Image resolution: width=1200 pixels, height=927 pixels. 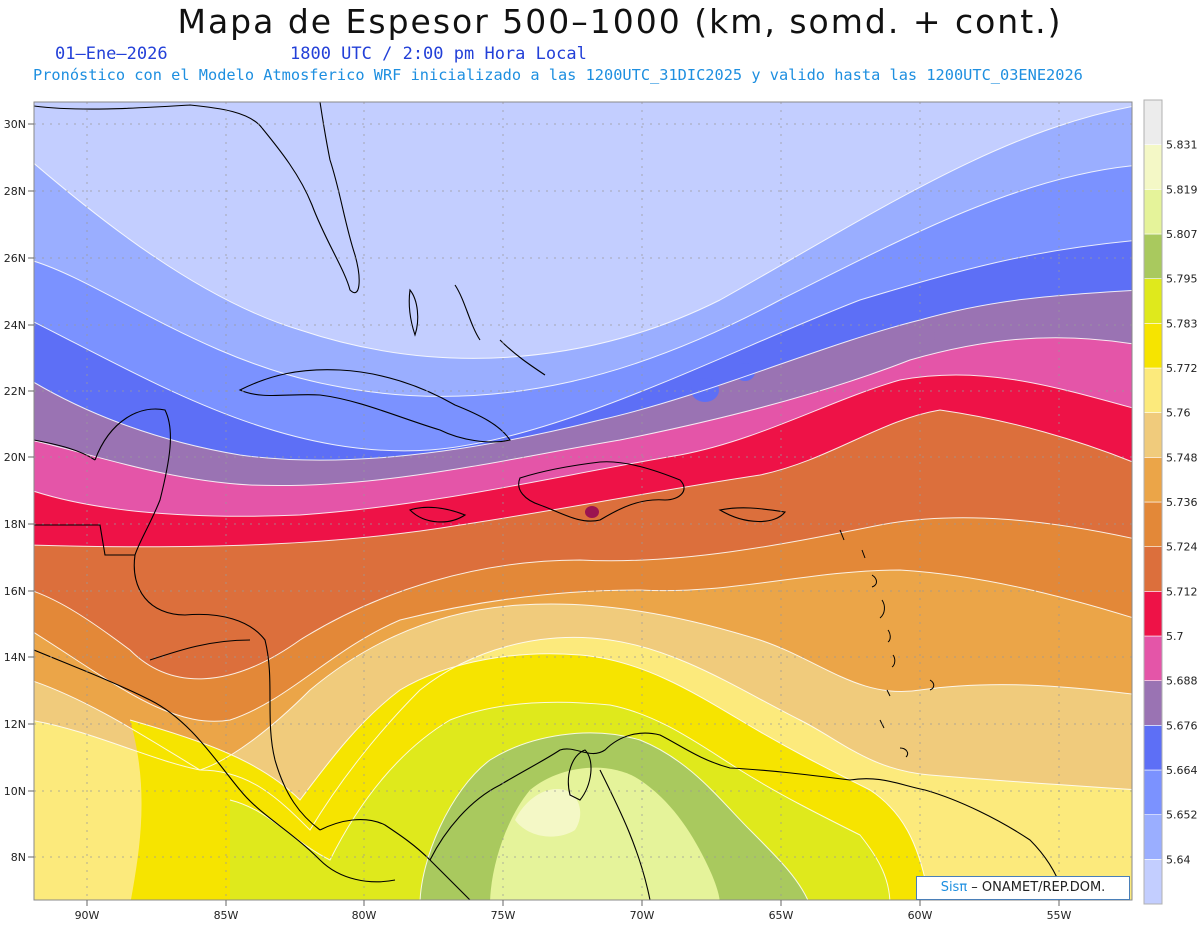 What do you see at coordinates (1175, 636) in the screenshot?
I see `colorbar-label: 5.7` at bounding box center [1175, 636].